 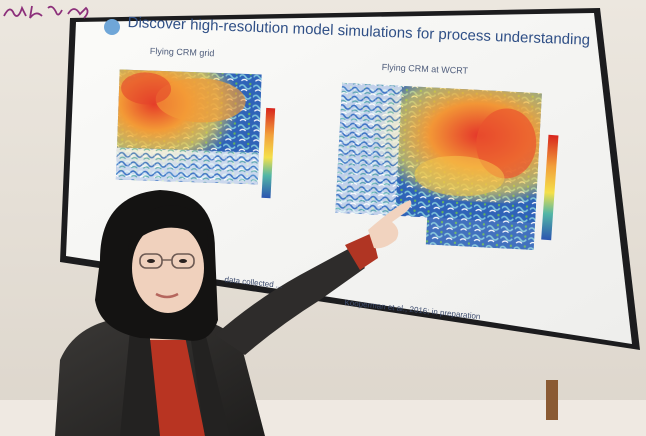 What do you see at coordinates (188, 127) in the screenshot?
I see `left-map` at bounding box center [188, 127].